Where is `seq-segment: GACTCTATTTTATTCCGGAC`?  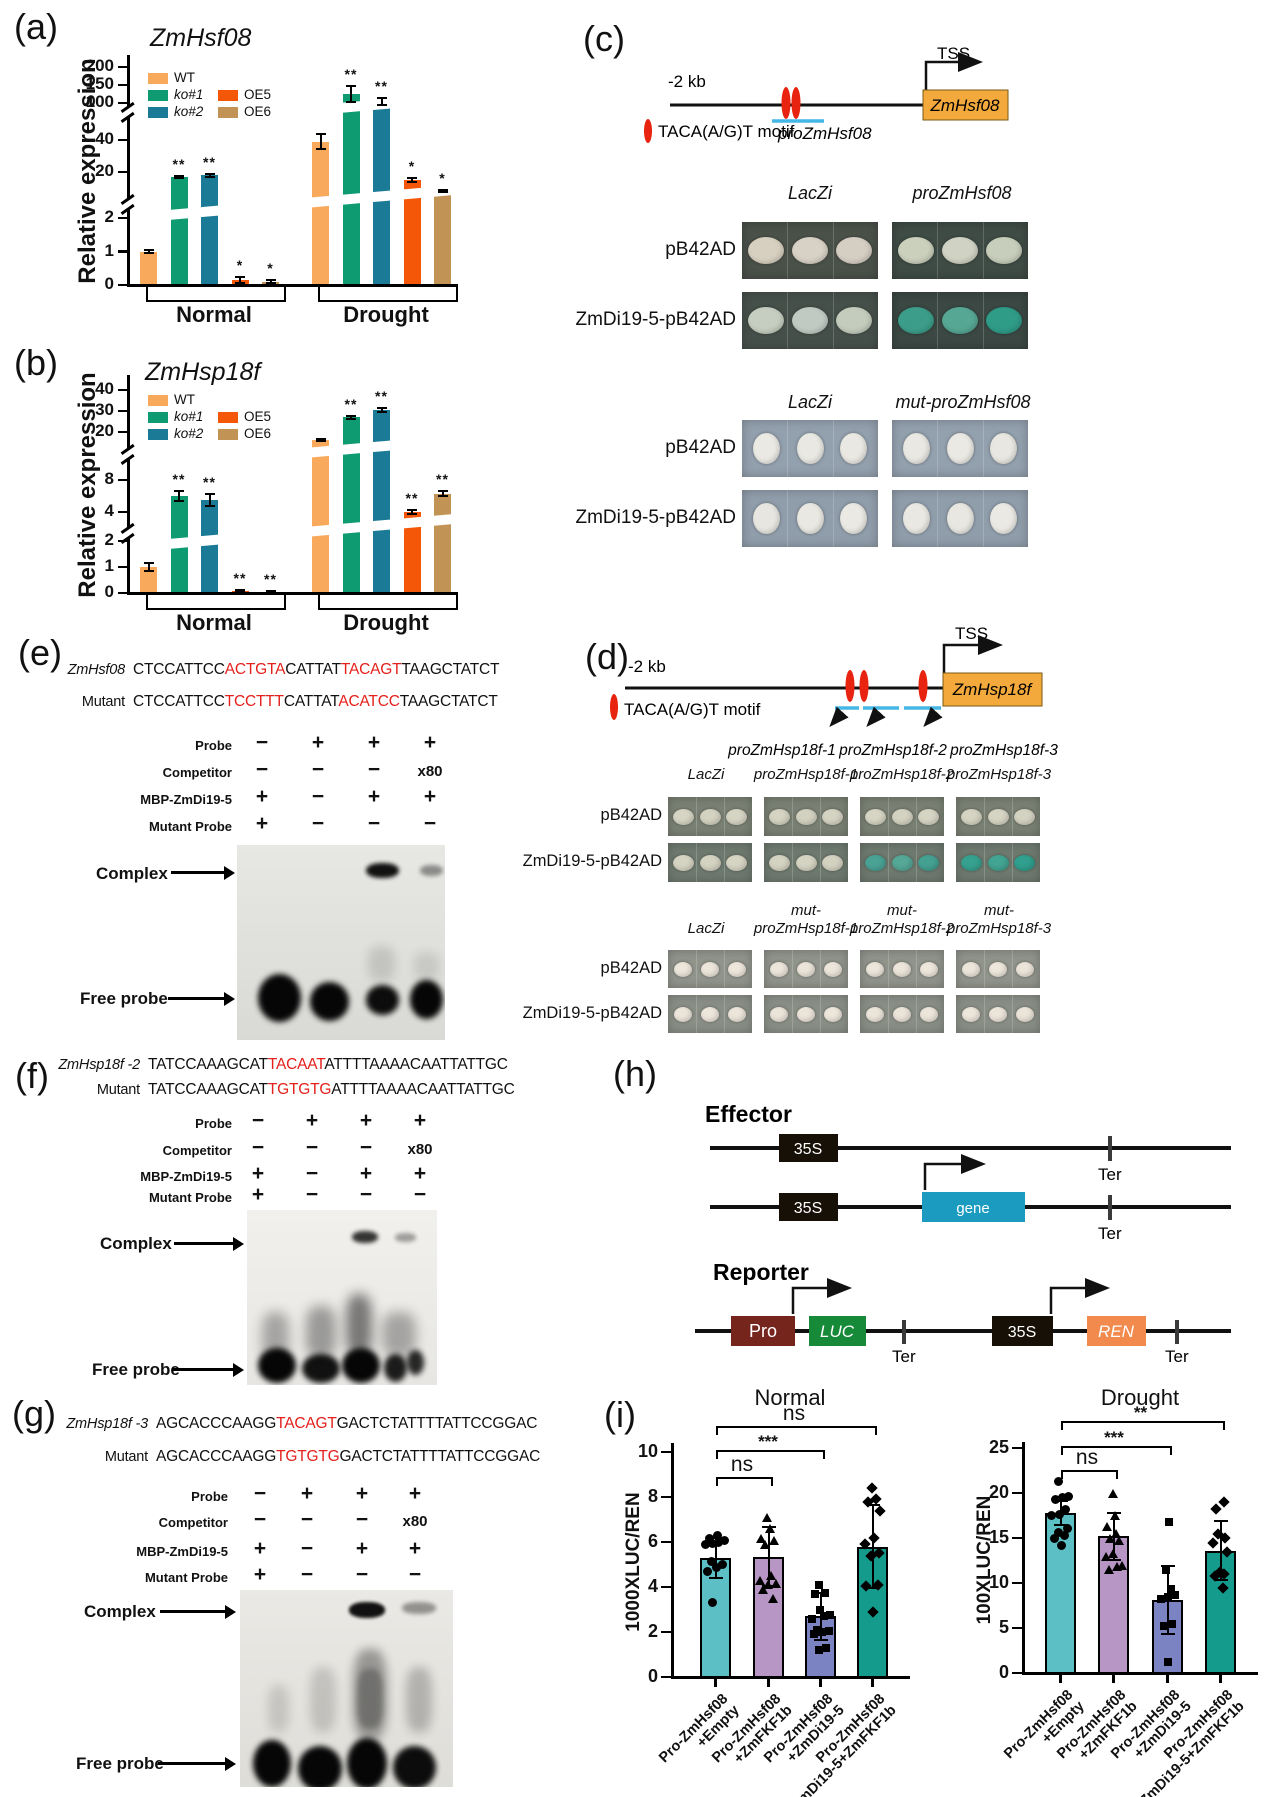
seq-segment: GACTCTATTTTATTCCGGAC is located at coordinates (437, 1423).